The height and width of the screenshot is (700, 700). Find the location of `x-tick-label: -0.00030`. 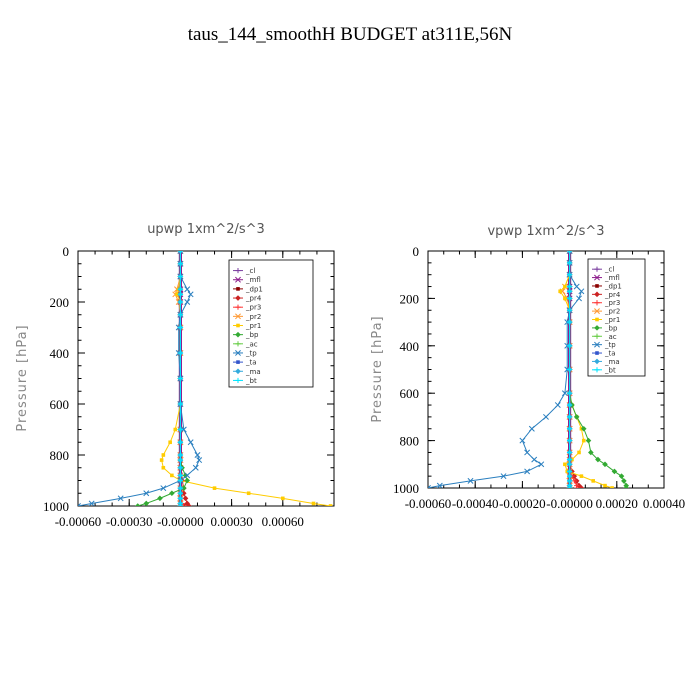

x-tick-label: -0.00030 is located at coordinates (129, 521).